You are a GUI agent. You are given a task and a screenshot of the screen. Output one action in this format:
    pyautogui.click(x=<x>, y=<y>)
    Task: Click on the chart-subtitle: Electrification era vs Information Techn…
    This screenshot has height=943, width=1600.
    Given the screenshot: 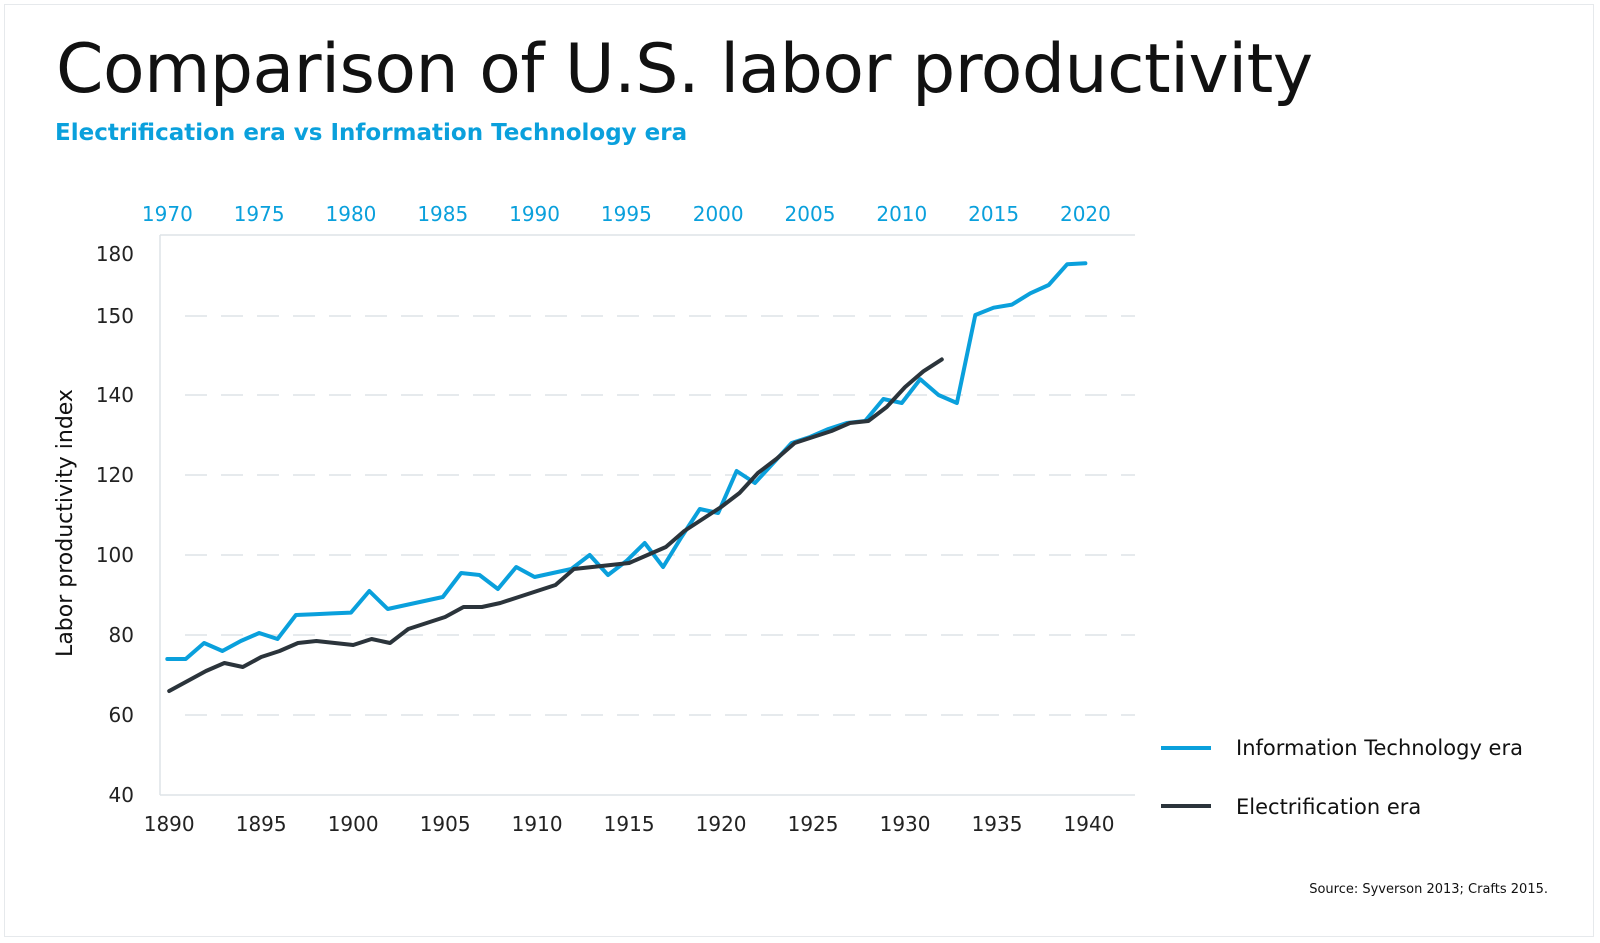 What is the action you would take?
    pyautogui.click(x=371, y=133)
    